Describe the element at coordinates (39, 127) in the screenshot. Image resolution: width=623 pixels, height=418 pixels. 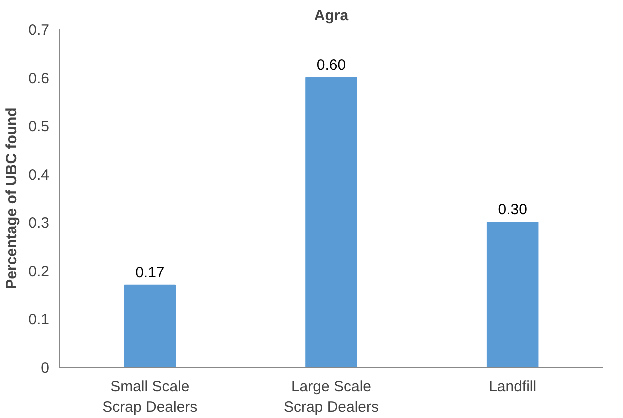
I see `y-tick-label: 0.5` at that location.